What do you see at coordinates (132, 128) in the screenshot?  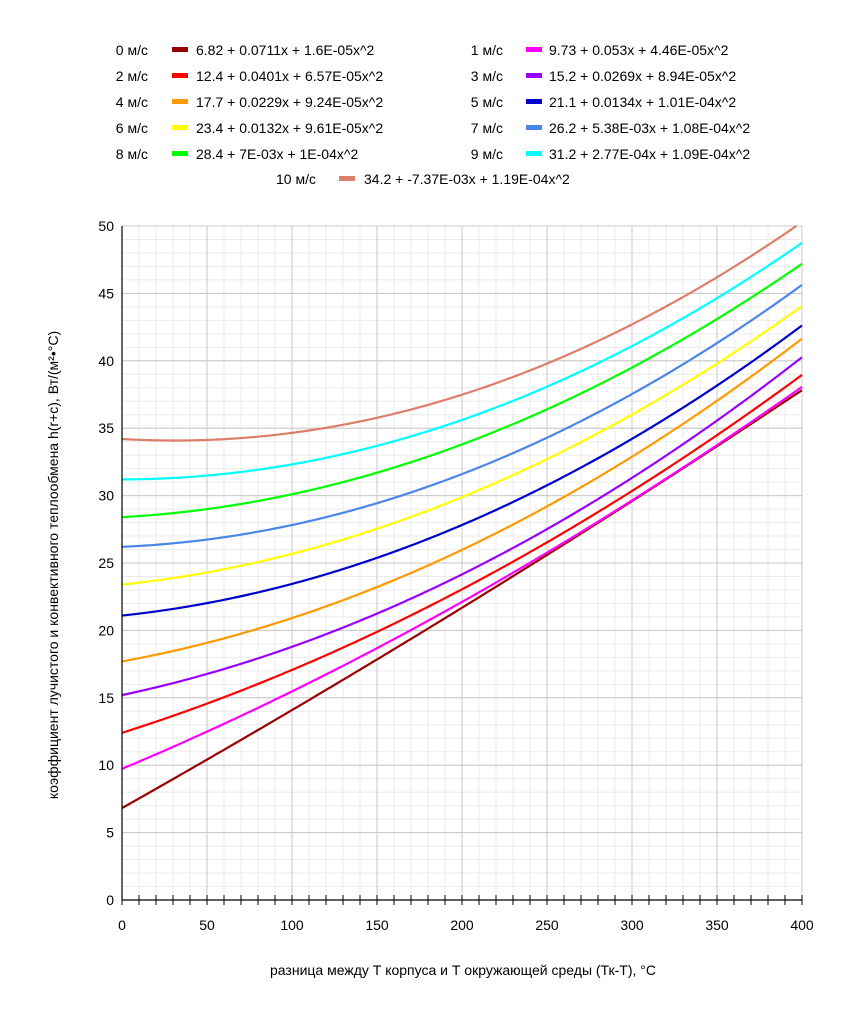 I see `legend-label: 6 м/с` at bounding box center [132, 128].